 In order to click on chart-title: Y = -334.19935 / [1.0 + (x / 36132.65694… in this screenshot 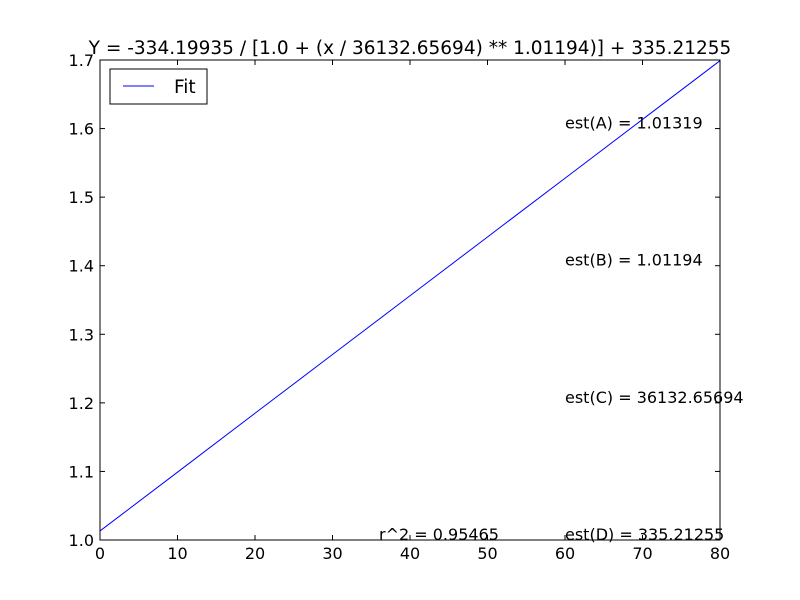, I will do `click(410, 48)`.